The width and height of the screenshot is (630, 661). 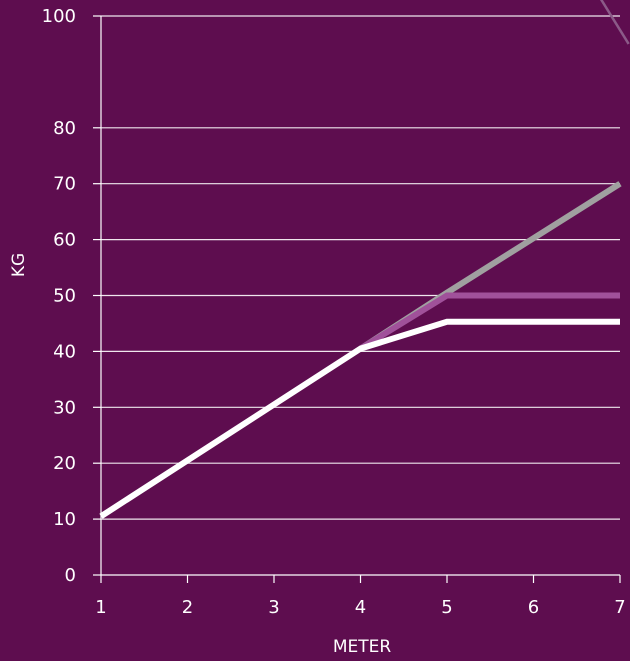 I want to click on corner-decoration, so click(x=614, y=22).